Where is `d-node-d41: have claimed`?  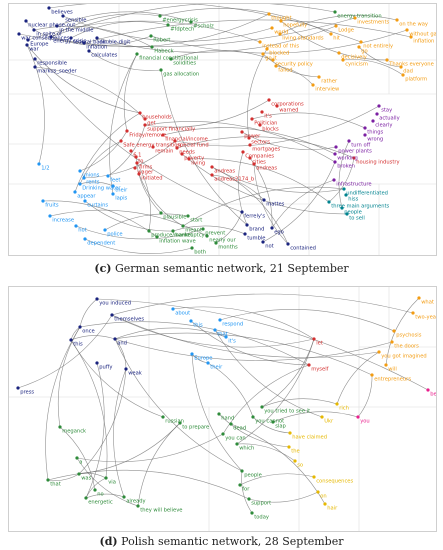 d-node-d41: have claimed is located at coordinates (307, 436).